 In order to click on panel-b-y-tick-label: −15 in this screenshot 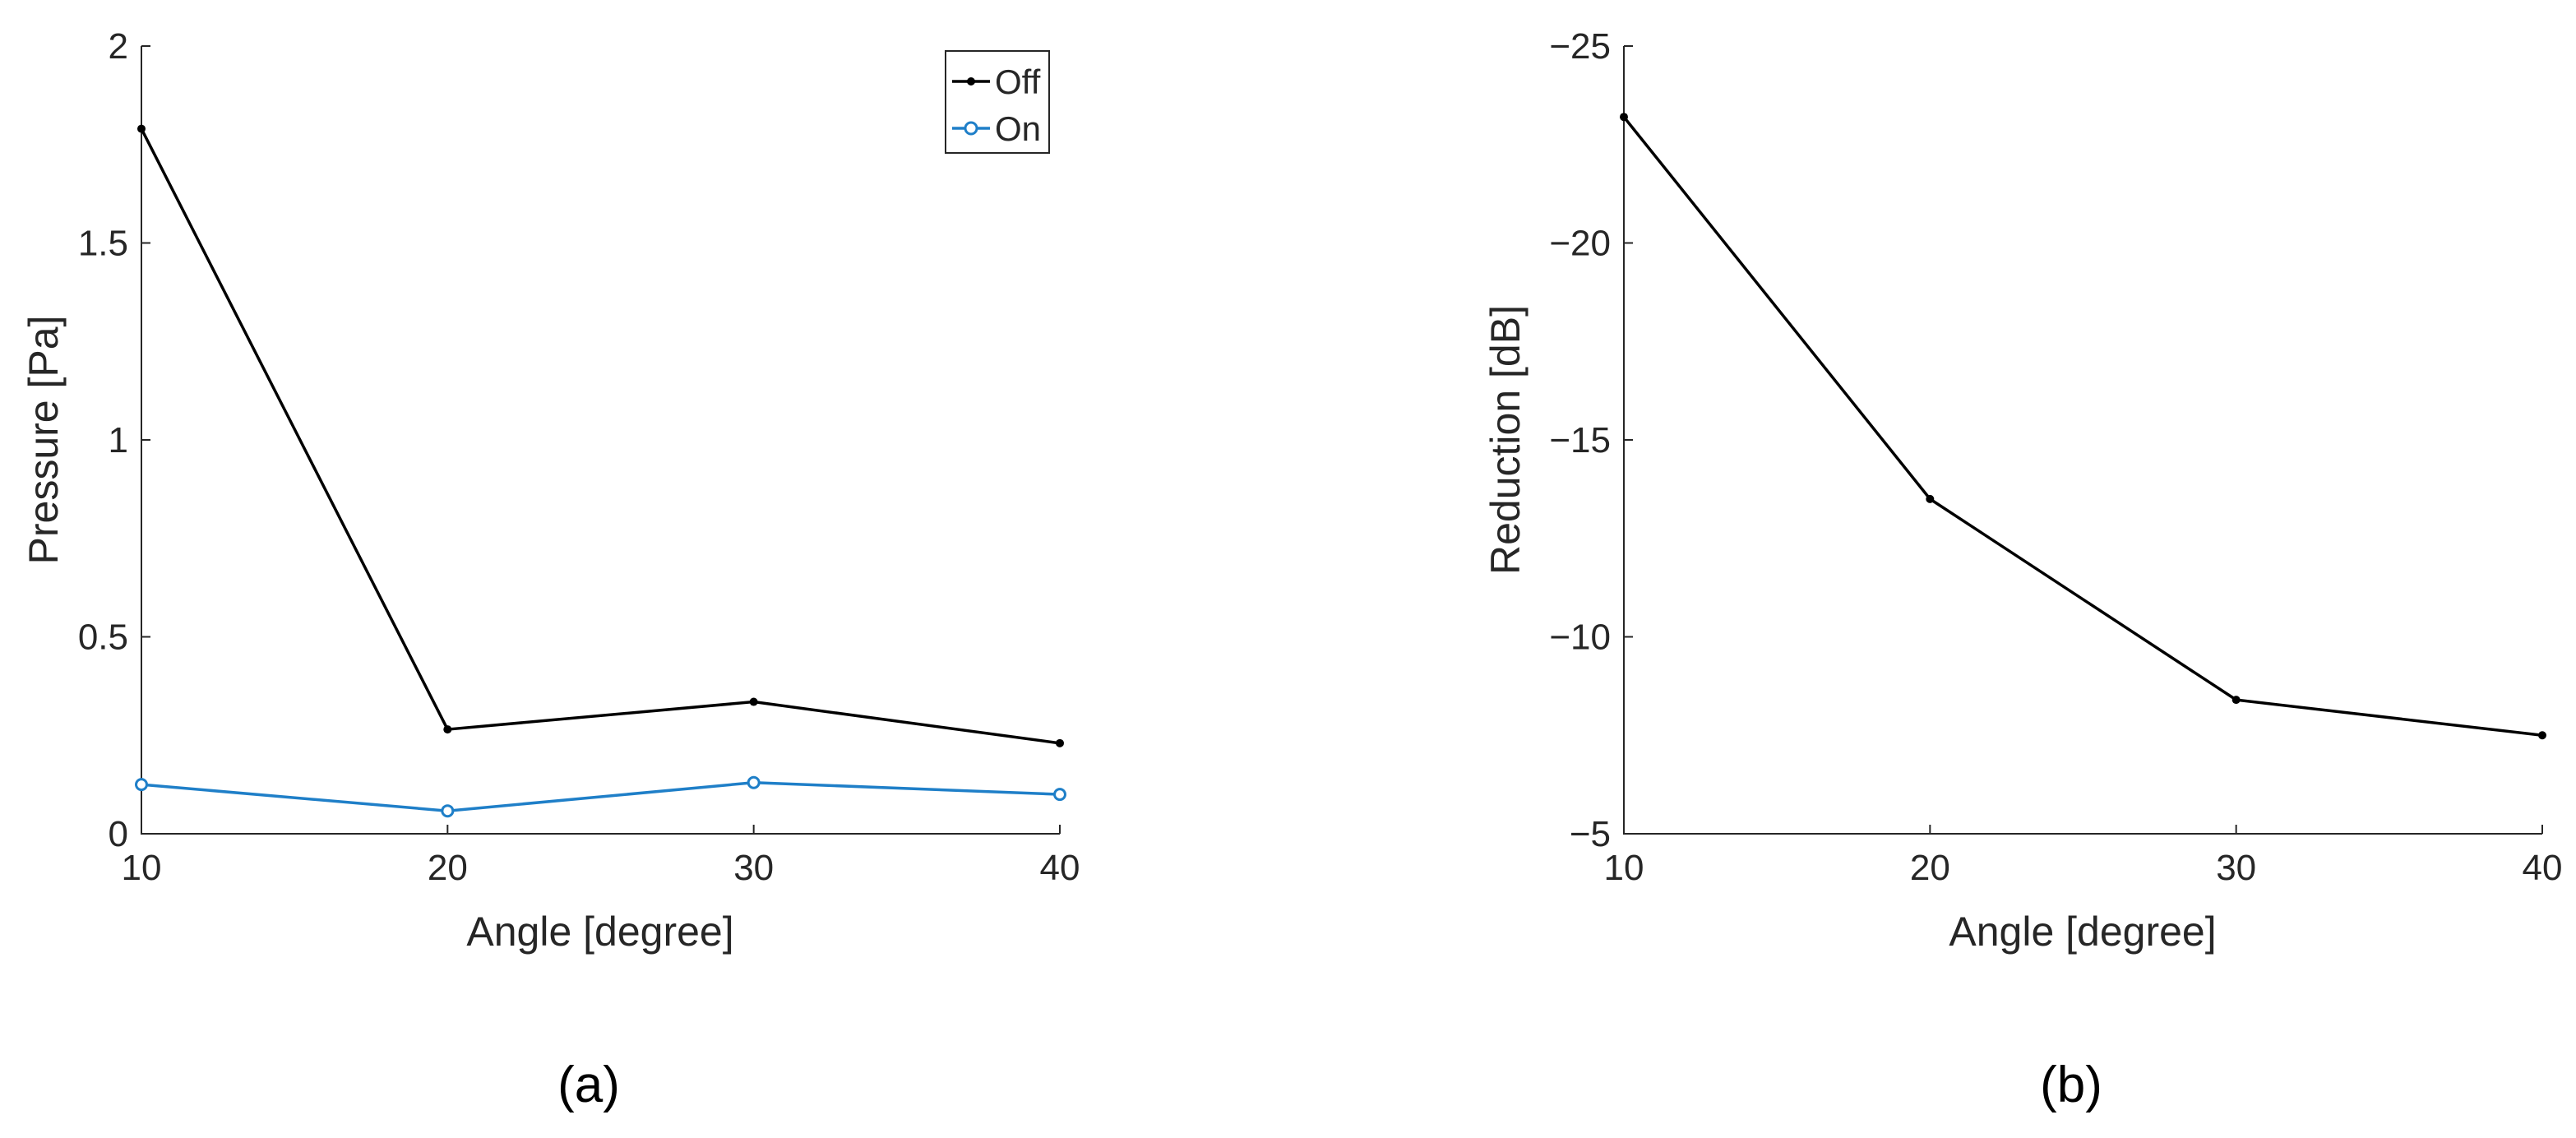, I will do `click(1580, 440)`.